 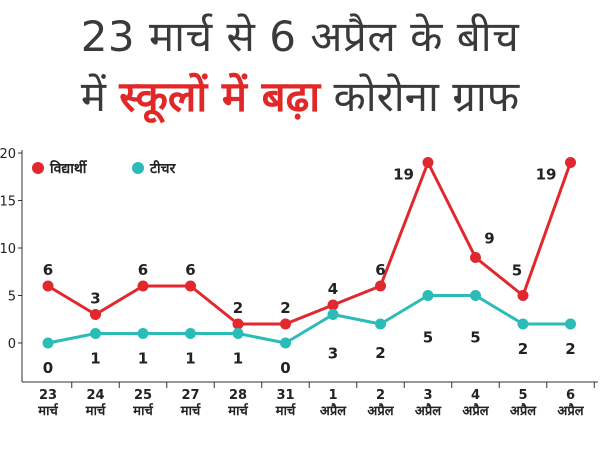 I want to click on headline-line-2-start: में, so click(x=100, y=96).